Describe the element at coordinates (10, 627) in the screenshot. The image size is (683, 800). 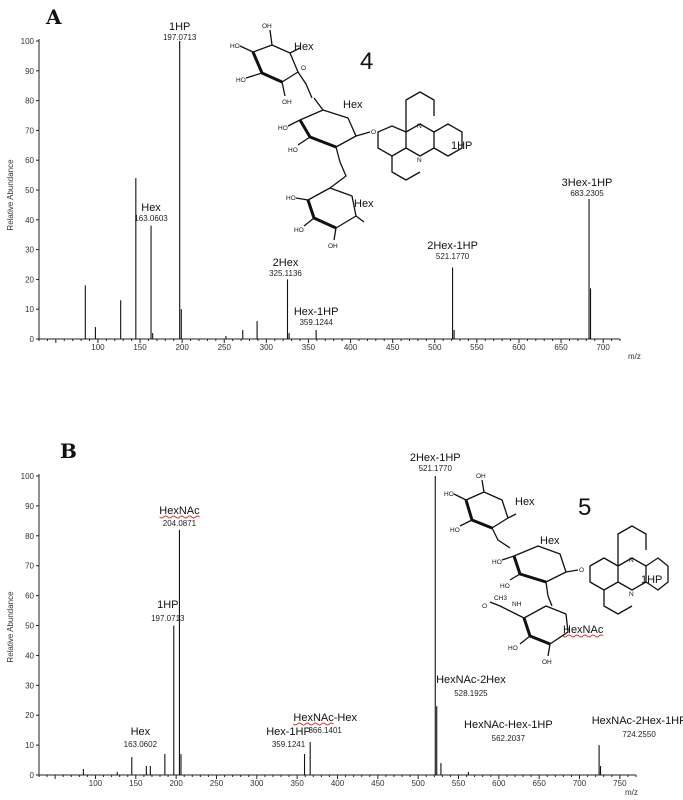
I see `y-axis-title-b: Relative Abundance` at that location.